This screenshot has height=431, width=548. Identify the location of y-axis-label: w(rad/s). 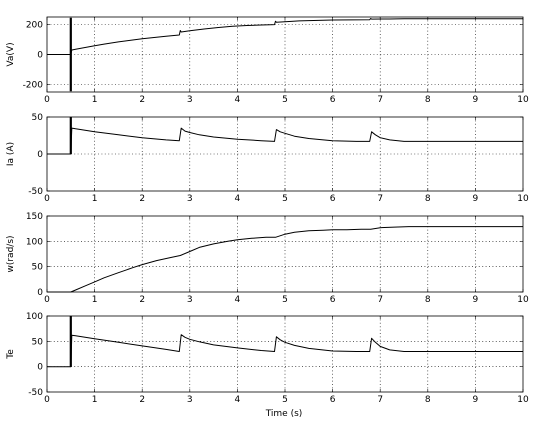
(11, 253).